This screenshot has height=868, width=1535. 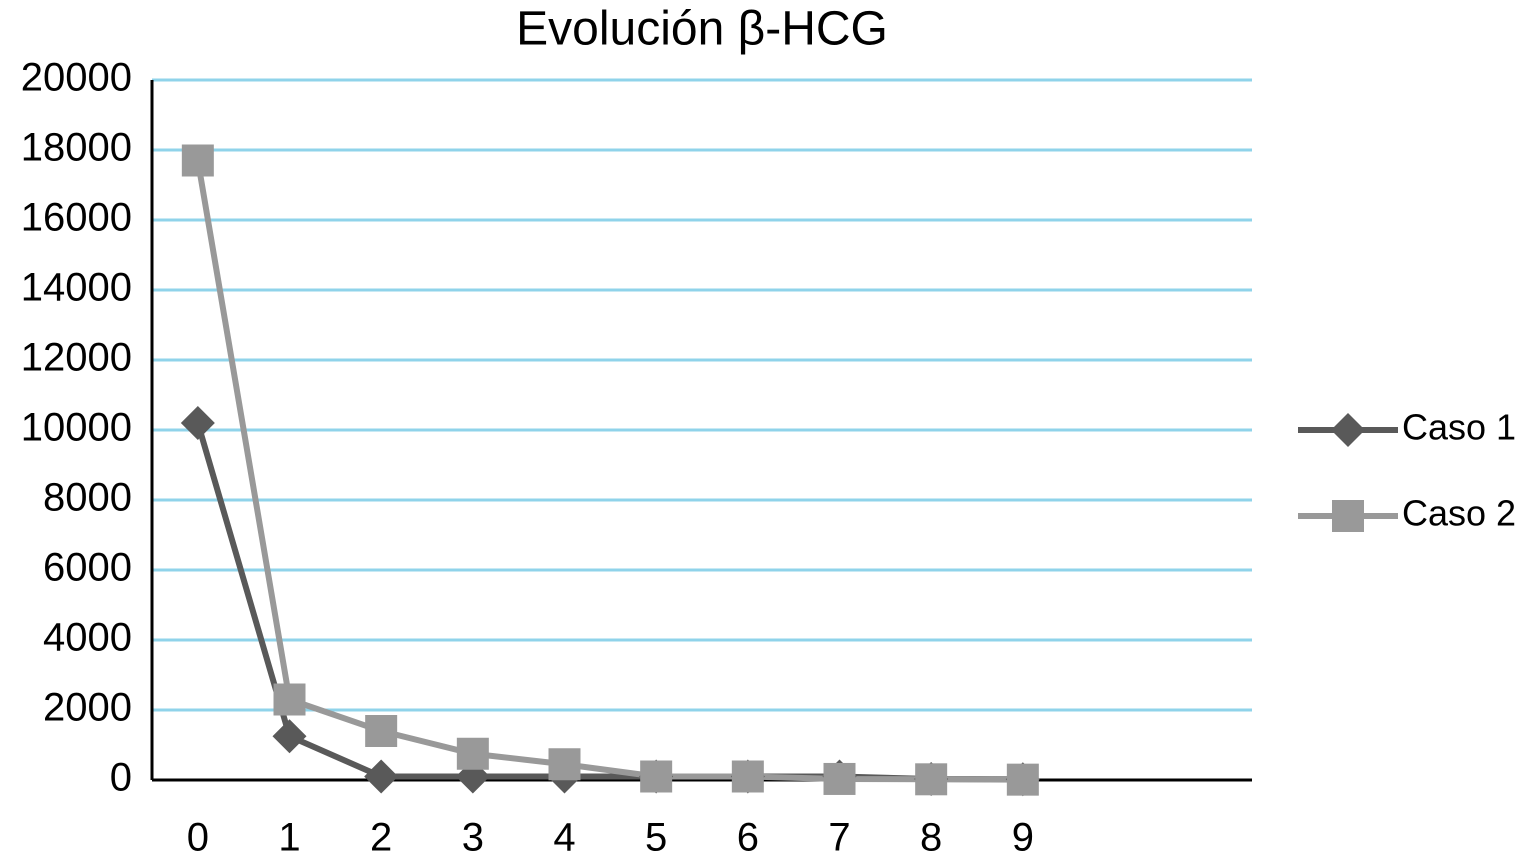 I want to click on chart-title: Evolución β-HCG, so click(x=702, y=29).